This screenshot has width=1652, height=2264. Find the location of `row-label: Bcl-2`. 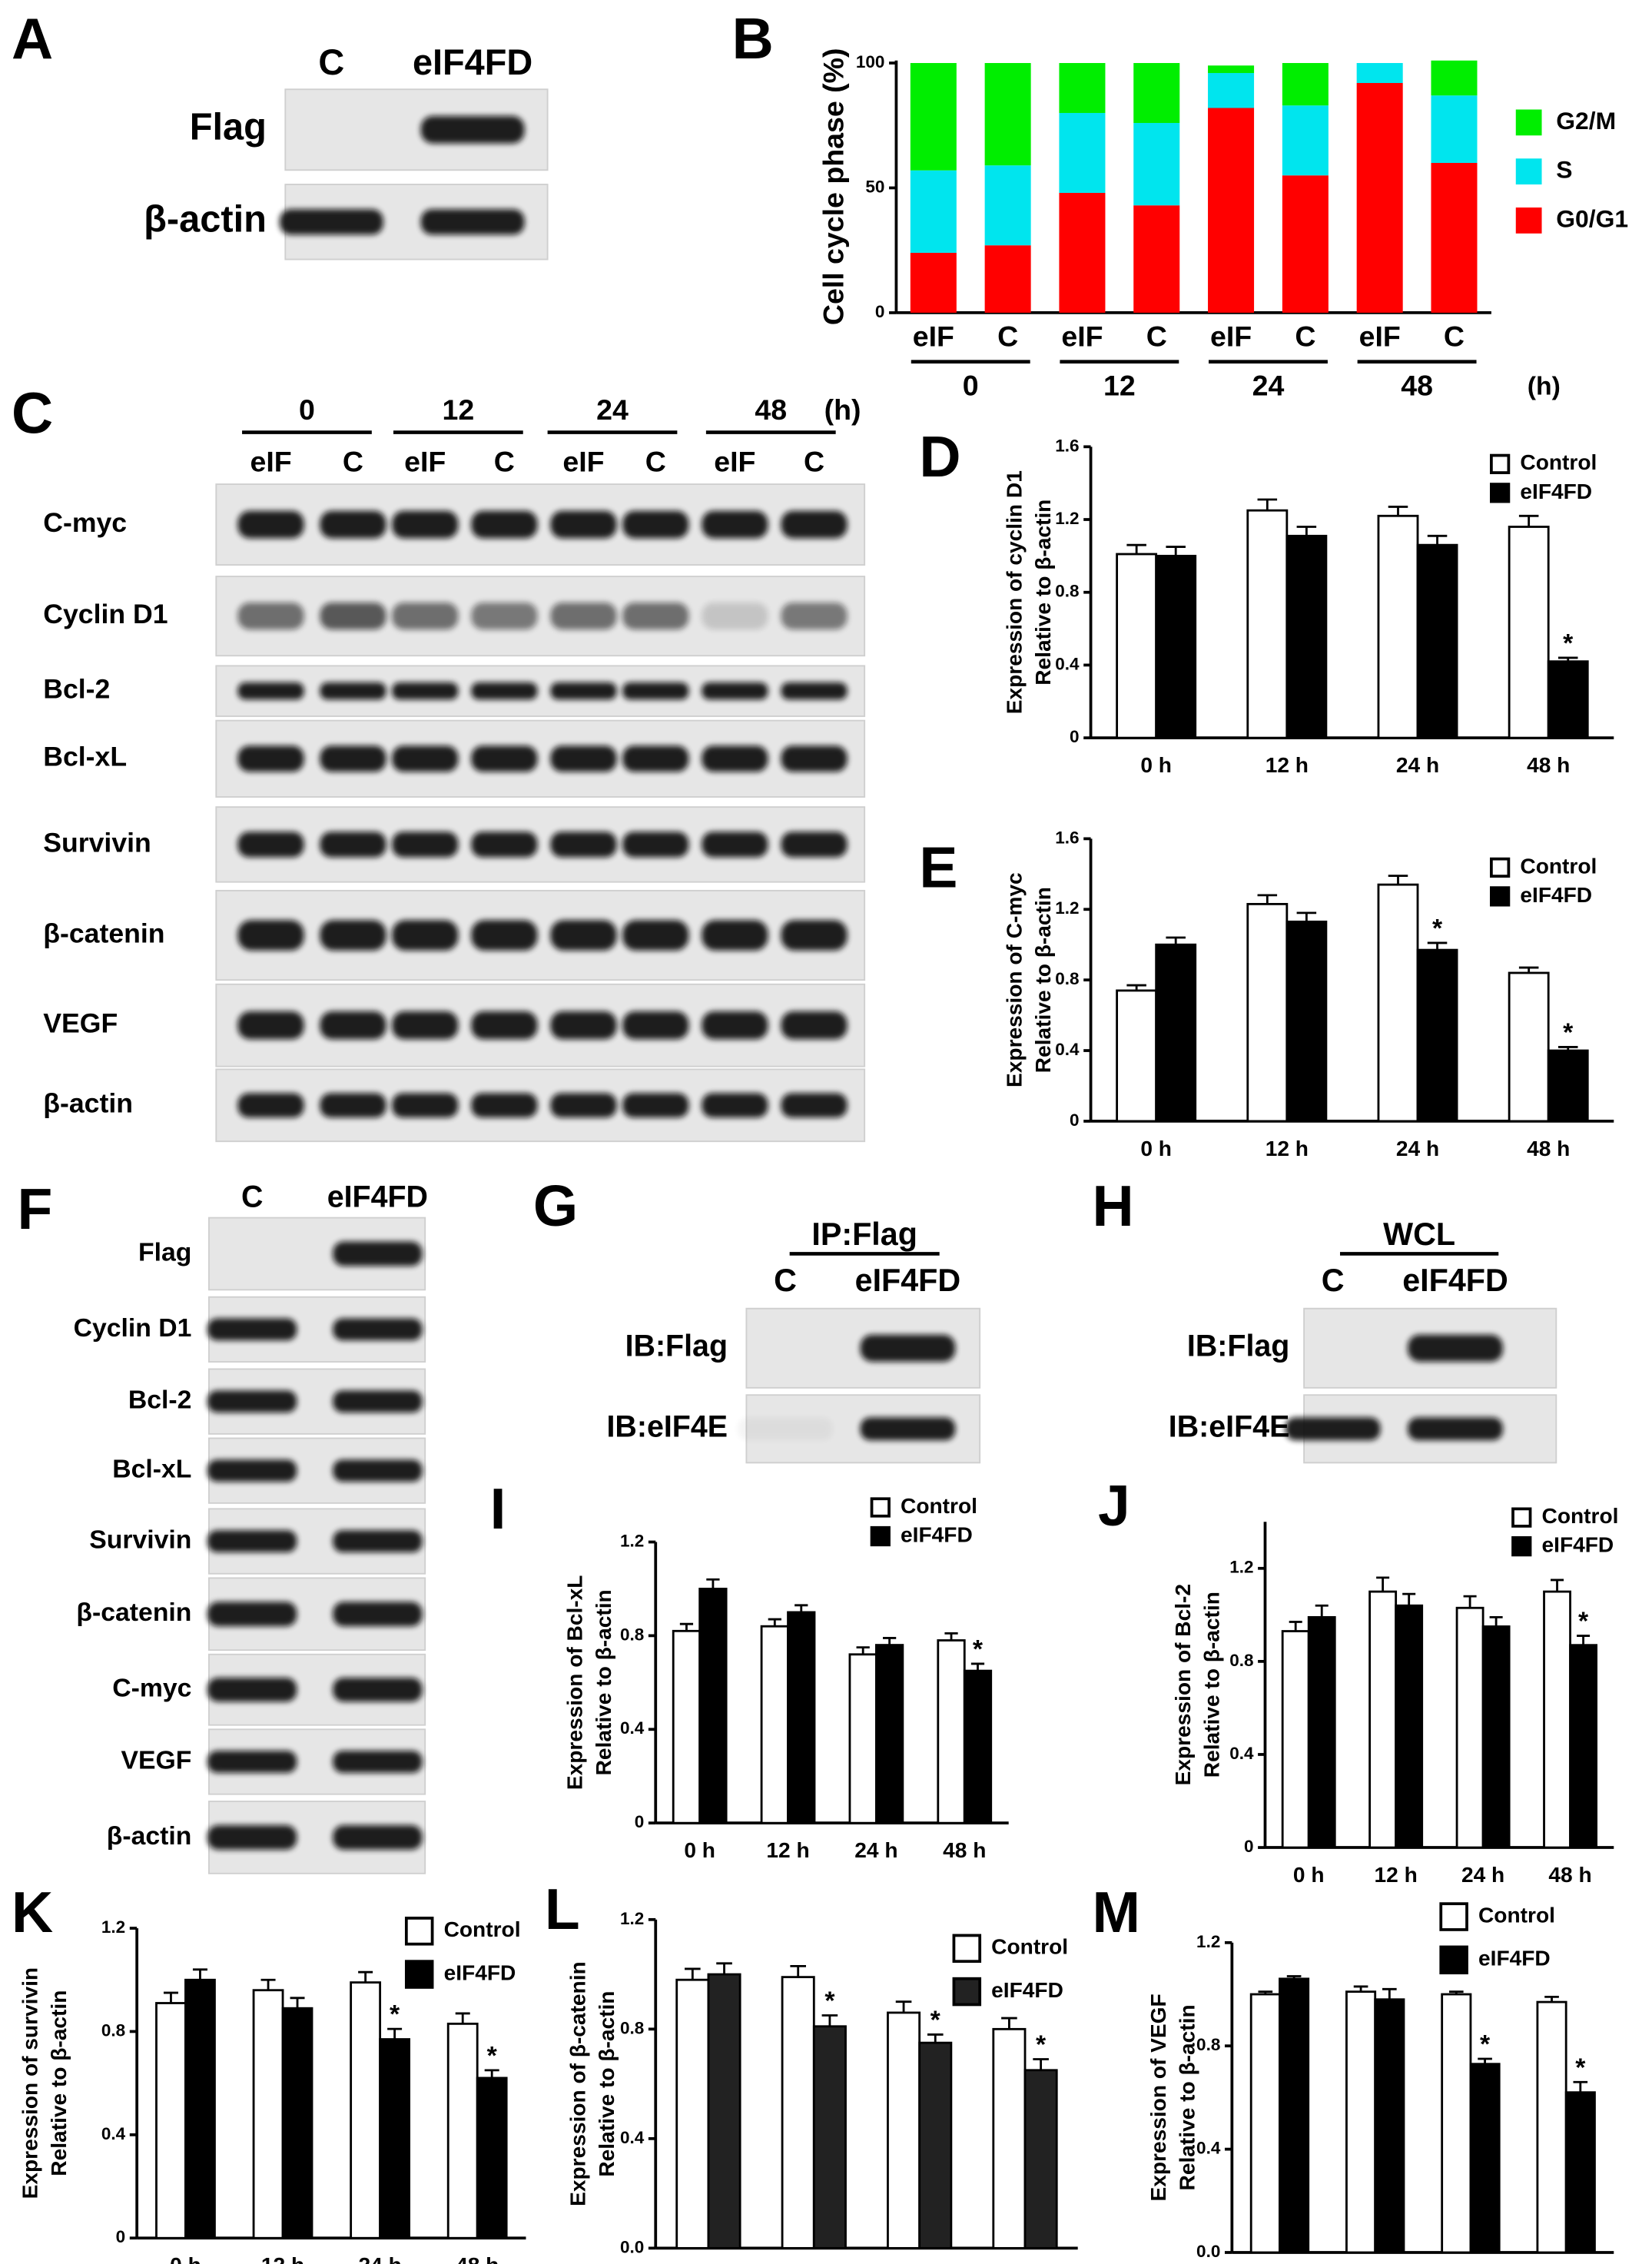

row-label: Bcl-2 is located at coordinates (160, 1400).